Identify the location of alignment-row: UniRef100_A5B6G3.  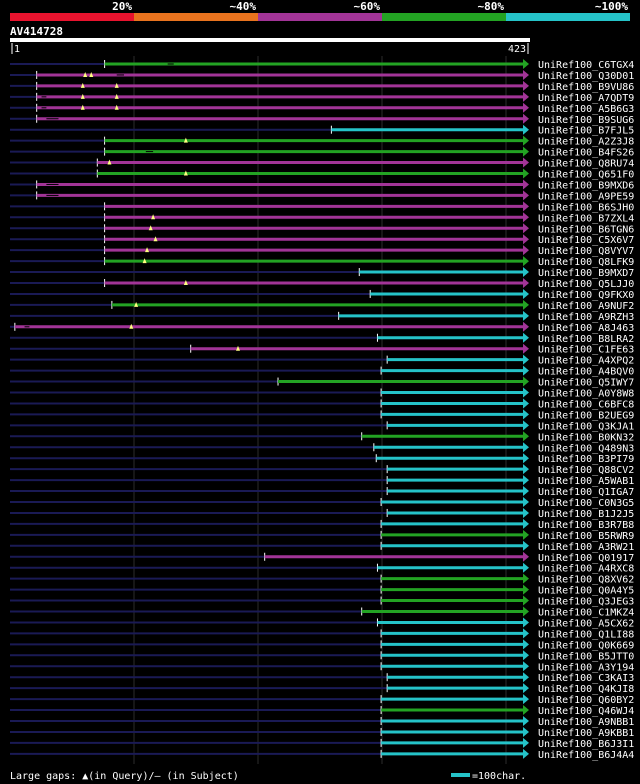
(322, 108).